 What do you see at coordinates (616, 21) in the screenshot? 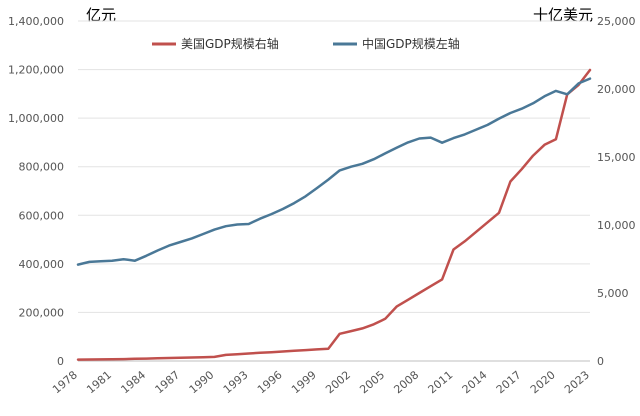
I see `right-tick-label: 25,000` at bounding box center [616, 21].